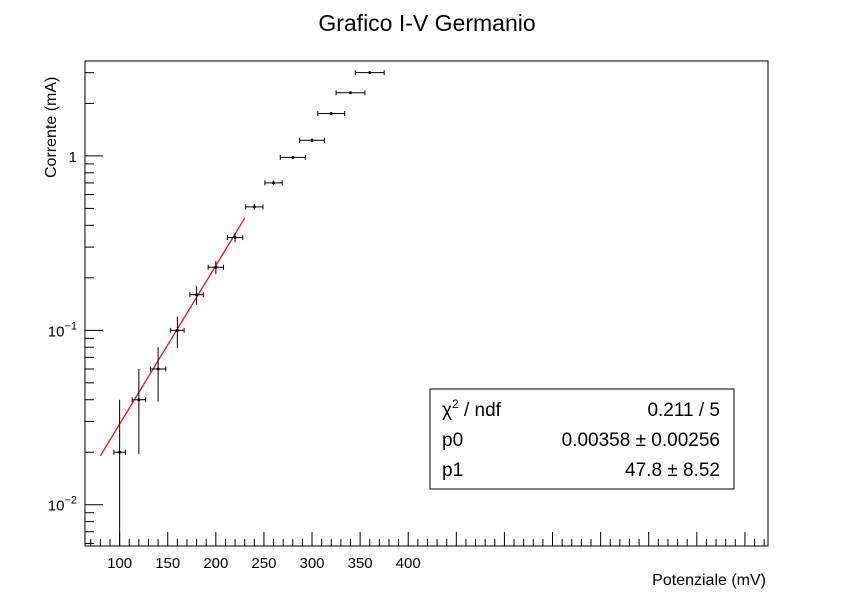 This screenshot has width=854, height=608. I want to click on stats-row-value: 0.00358 ± 0.00256, so click(641, 440).